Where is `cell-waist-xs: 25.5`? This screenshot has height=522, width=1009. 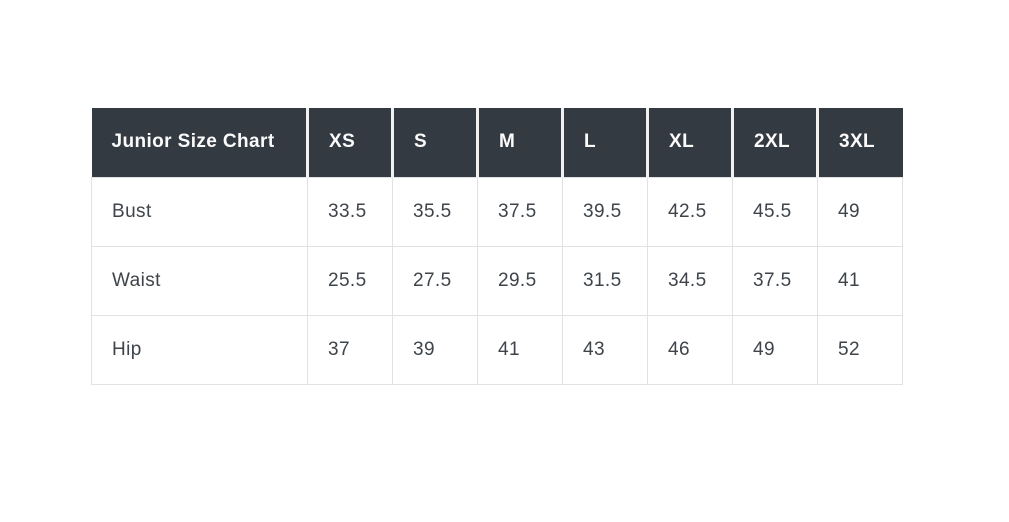 cell-waist-xs: 25.5 is located at coordinates (350, 280).